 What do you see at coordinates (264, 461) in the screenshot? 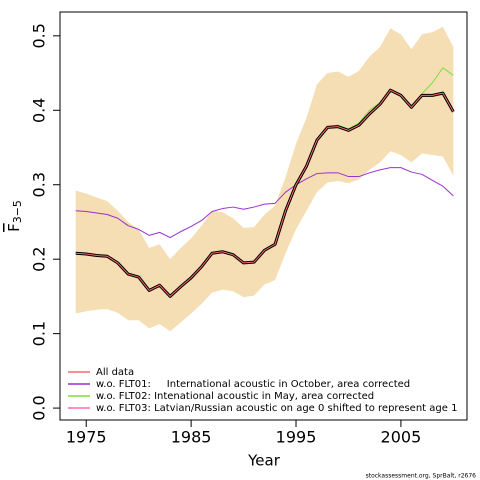
I see `x-axis-title: Year` at bounding box center [264, 461].